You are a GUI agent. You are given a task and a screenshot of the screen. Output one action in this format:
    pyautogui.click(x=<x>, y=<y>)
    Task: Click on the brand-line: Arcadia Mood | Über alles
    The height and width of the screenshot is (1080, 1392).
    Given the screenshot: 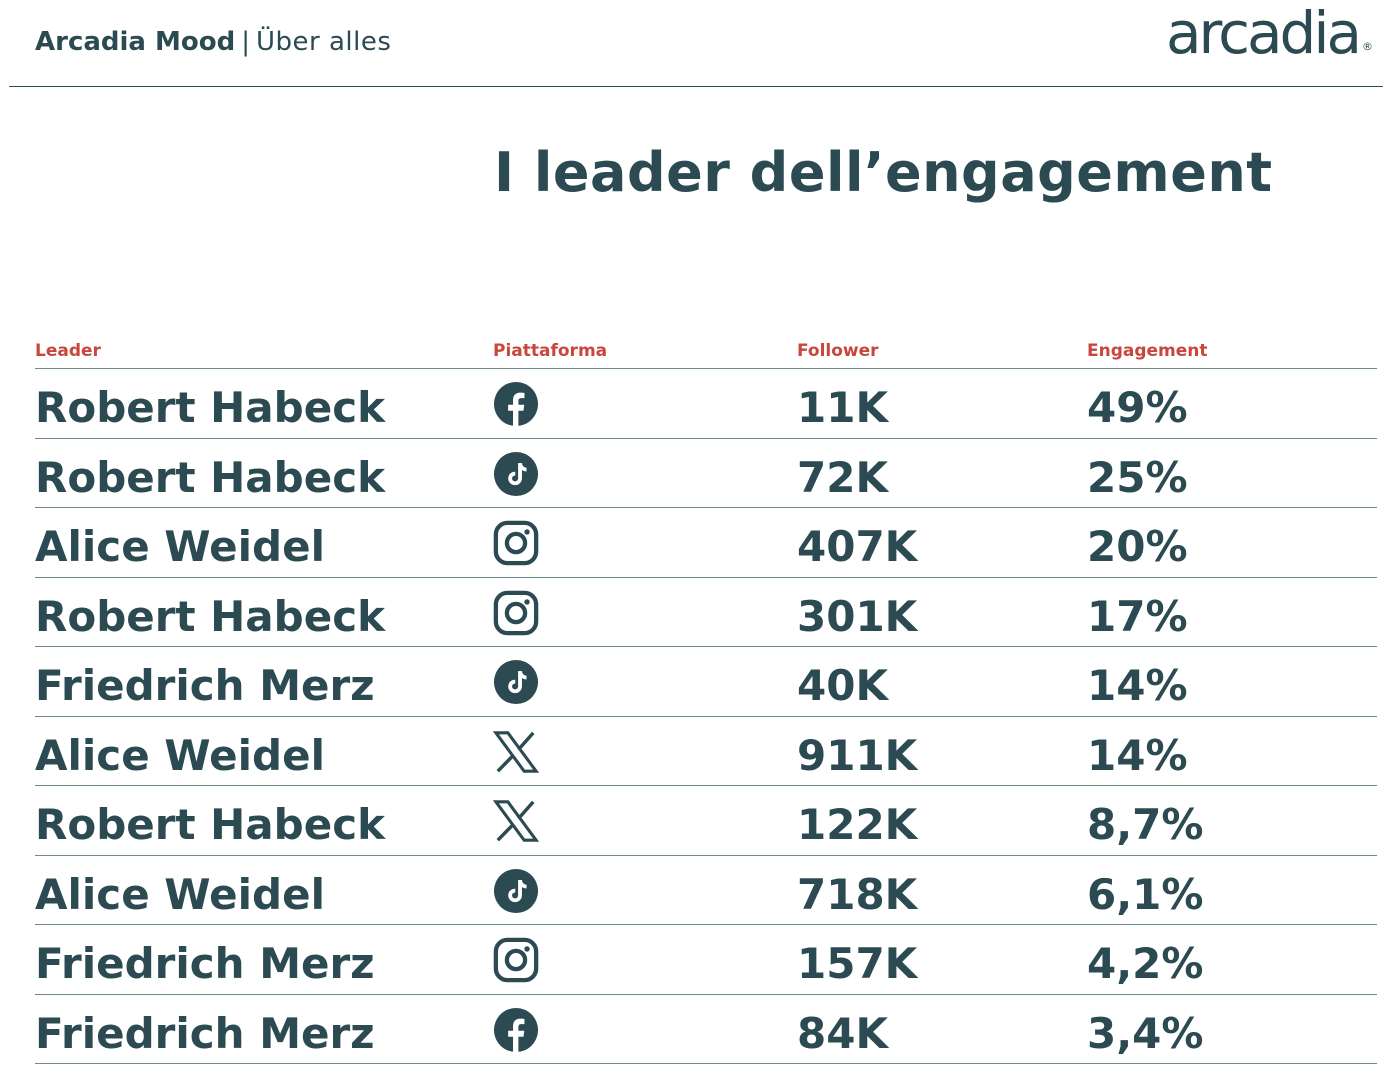 What is the action you would take?
    pyautogui.click(x=213, y=42)
    